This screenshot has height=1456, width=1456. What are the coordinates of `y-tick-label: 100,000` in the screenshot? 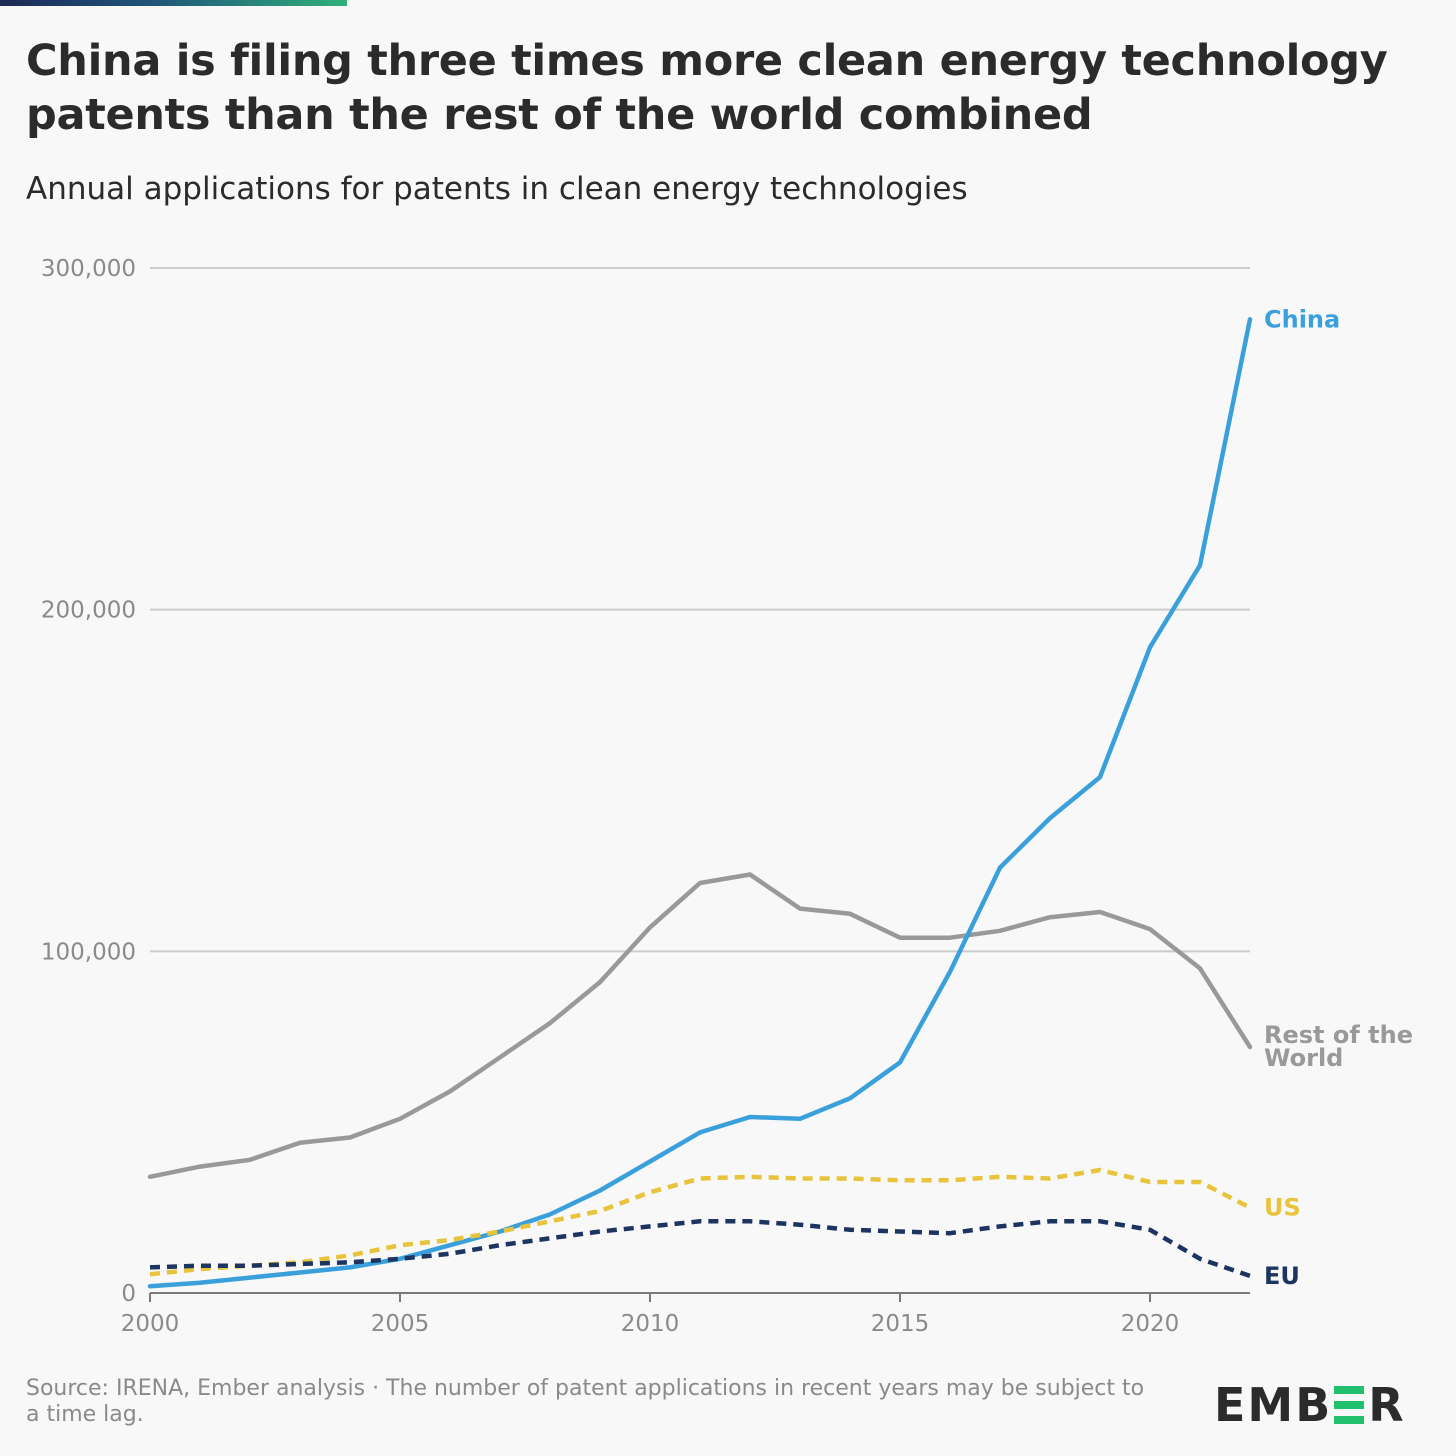 It's located at (88, 952).